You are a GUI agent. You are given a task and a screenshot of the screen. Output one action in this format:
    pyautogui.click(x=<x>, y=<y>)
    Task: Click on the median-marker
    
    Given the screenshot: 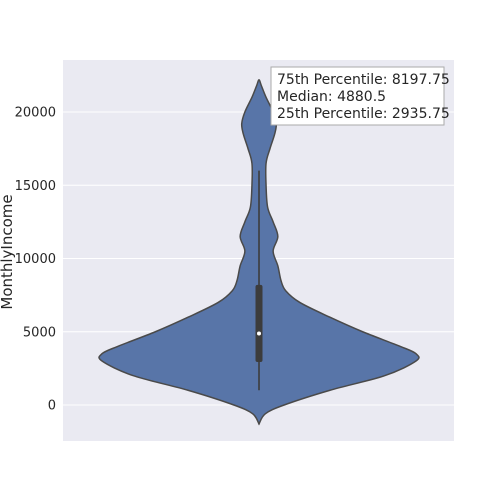 What is the action you would take?
    pyautogui.click(x=259, y=333)
    